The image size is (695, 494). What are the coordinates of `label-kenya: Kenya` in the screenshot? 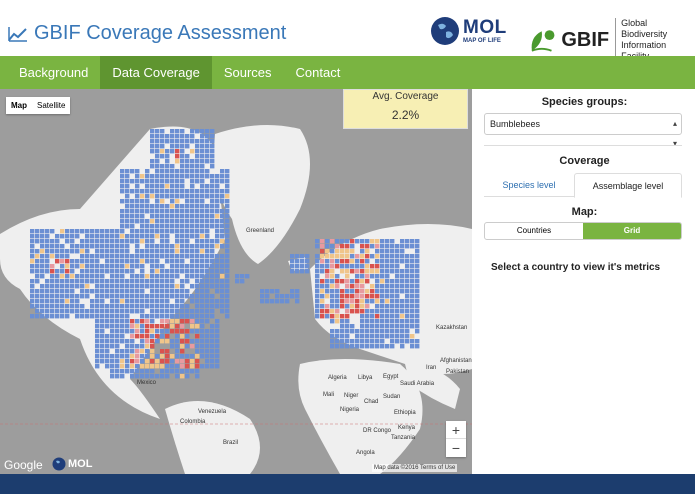 It's located at (407, 428).